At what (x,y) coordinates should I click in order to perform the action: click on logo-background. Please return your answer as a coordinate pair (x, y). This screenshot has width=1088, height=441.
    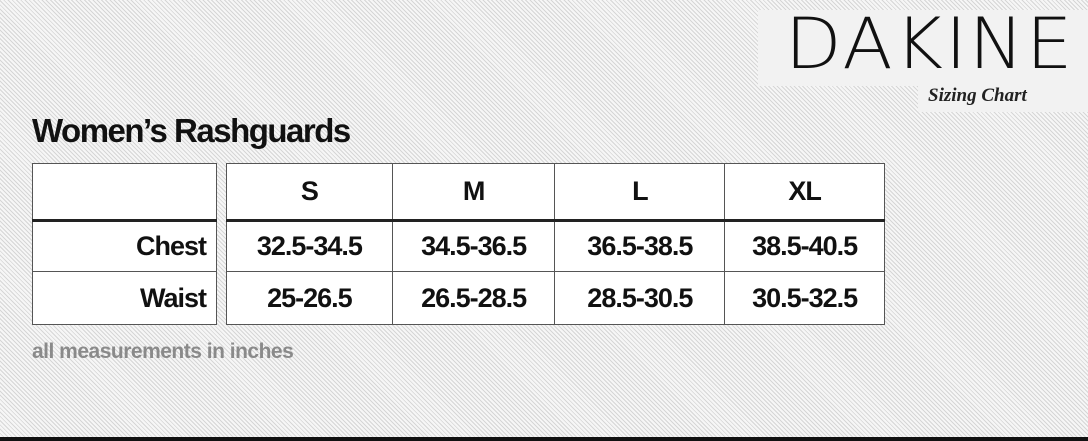
    Looking at the image, I should click on (923, 48).